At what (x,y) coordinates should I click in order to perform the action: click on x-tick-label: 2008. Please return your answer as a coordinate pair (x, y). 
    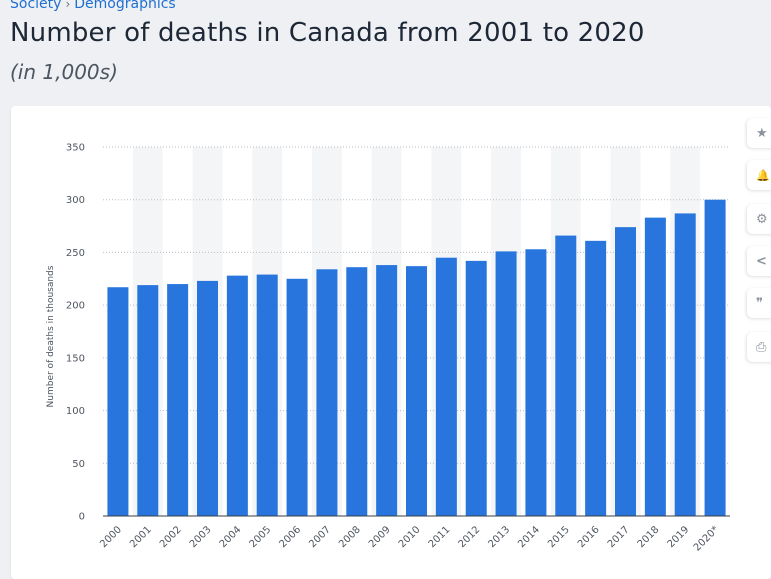
    Looking at the image, I should click on (350, 537).